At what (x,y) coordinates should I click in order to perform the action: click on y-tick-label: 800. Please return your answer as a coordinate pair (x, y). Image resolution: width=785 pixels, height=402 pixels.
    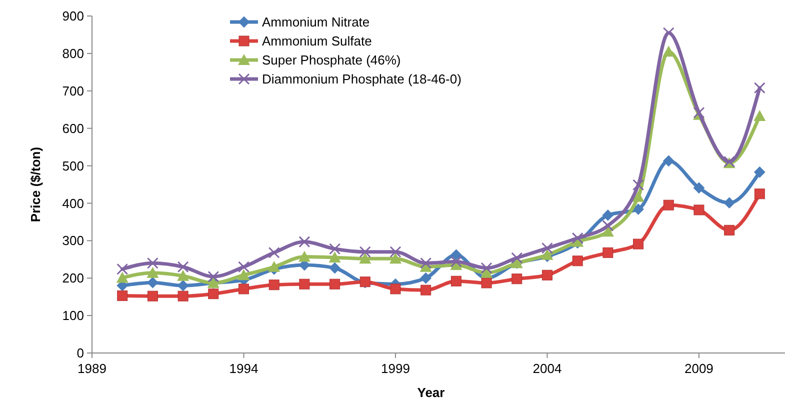
    Looking at the image, I should click on (73, 53).